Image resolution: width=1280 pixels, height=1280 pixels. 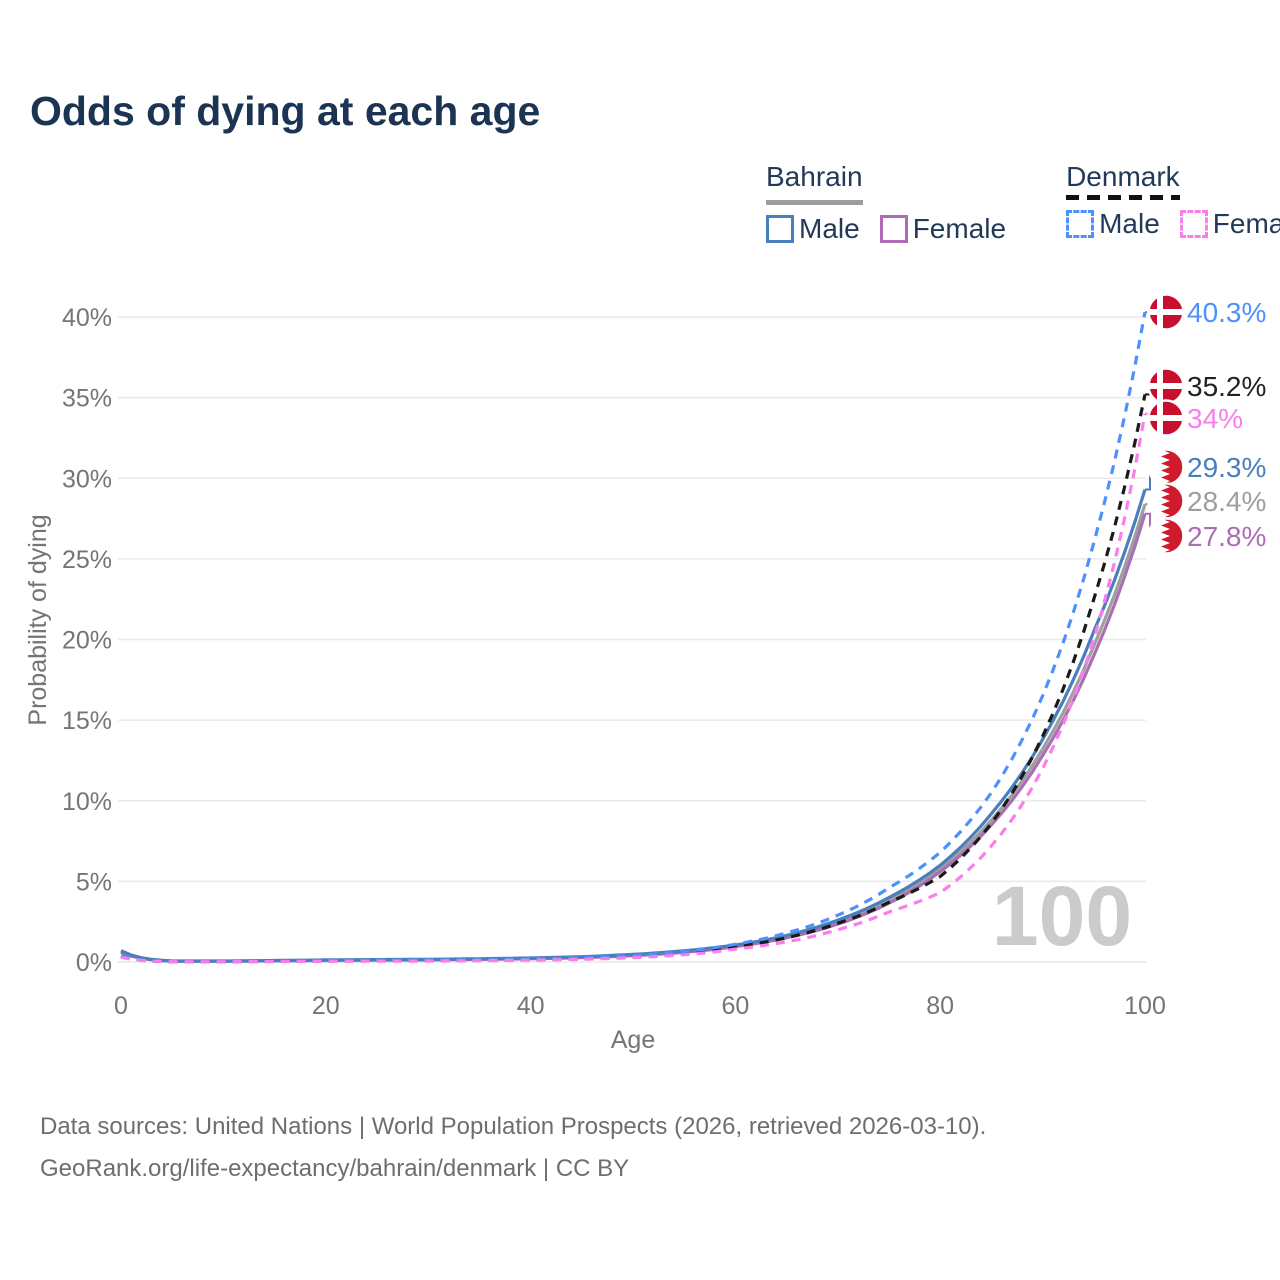 What do you see at coordinates (886, 203) in the screenshot?
I see `legend-group-bahrain: Bahrain Male Female` at bounding box center [886, 203].